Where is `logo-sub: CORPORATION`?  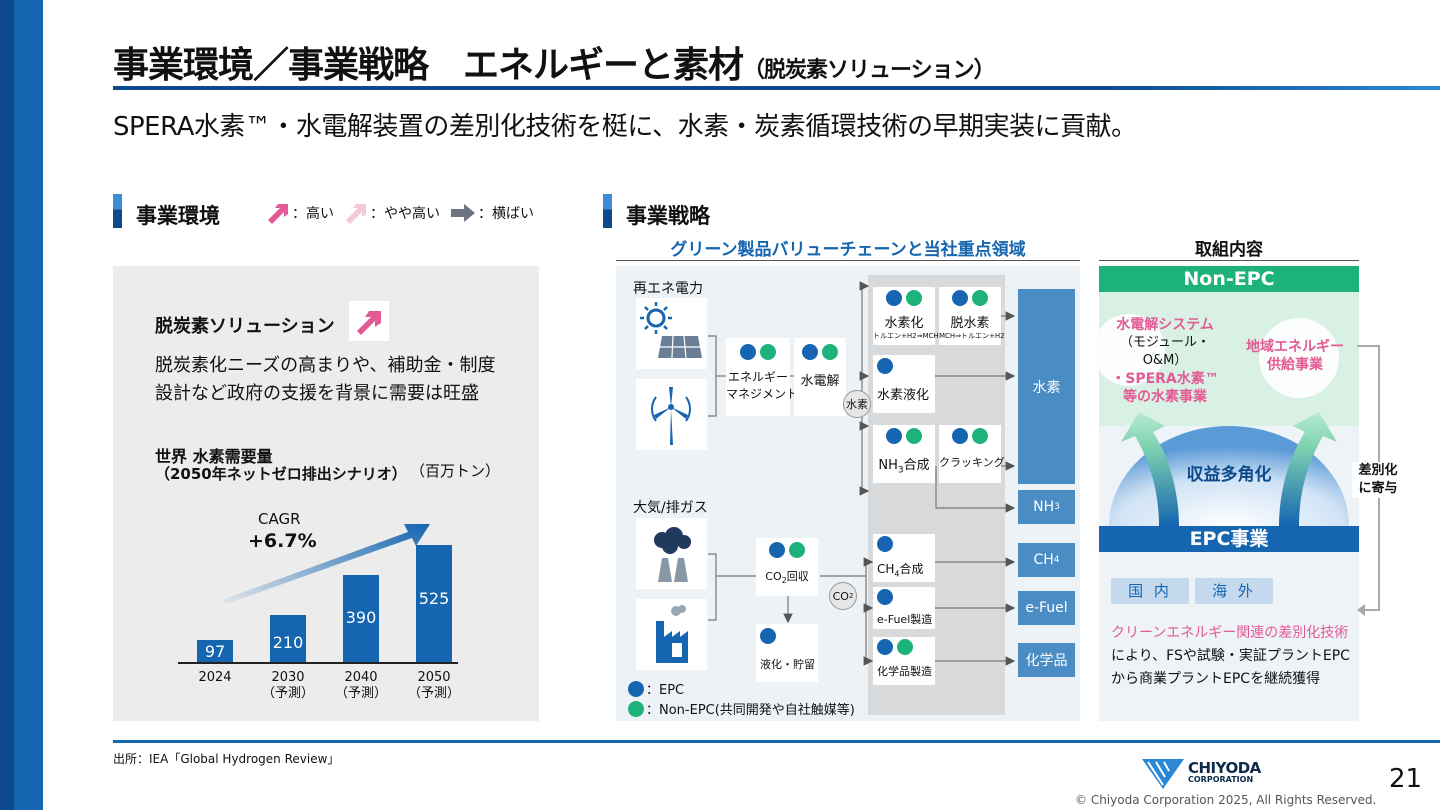
logo-sub: CORPORATION is located at coordinates (1221, 779).